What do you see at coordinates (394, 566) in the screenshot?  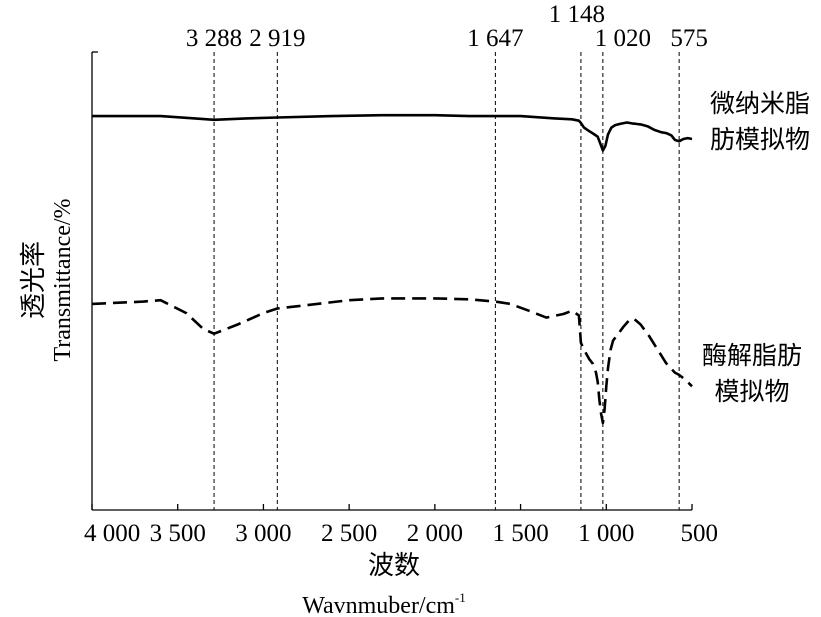 I see `x-axis-label-cn: 波数` at bounding box center [394, 566].